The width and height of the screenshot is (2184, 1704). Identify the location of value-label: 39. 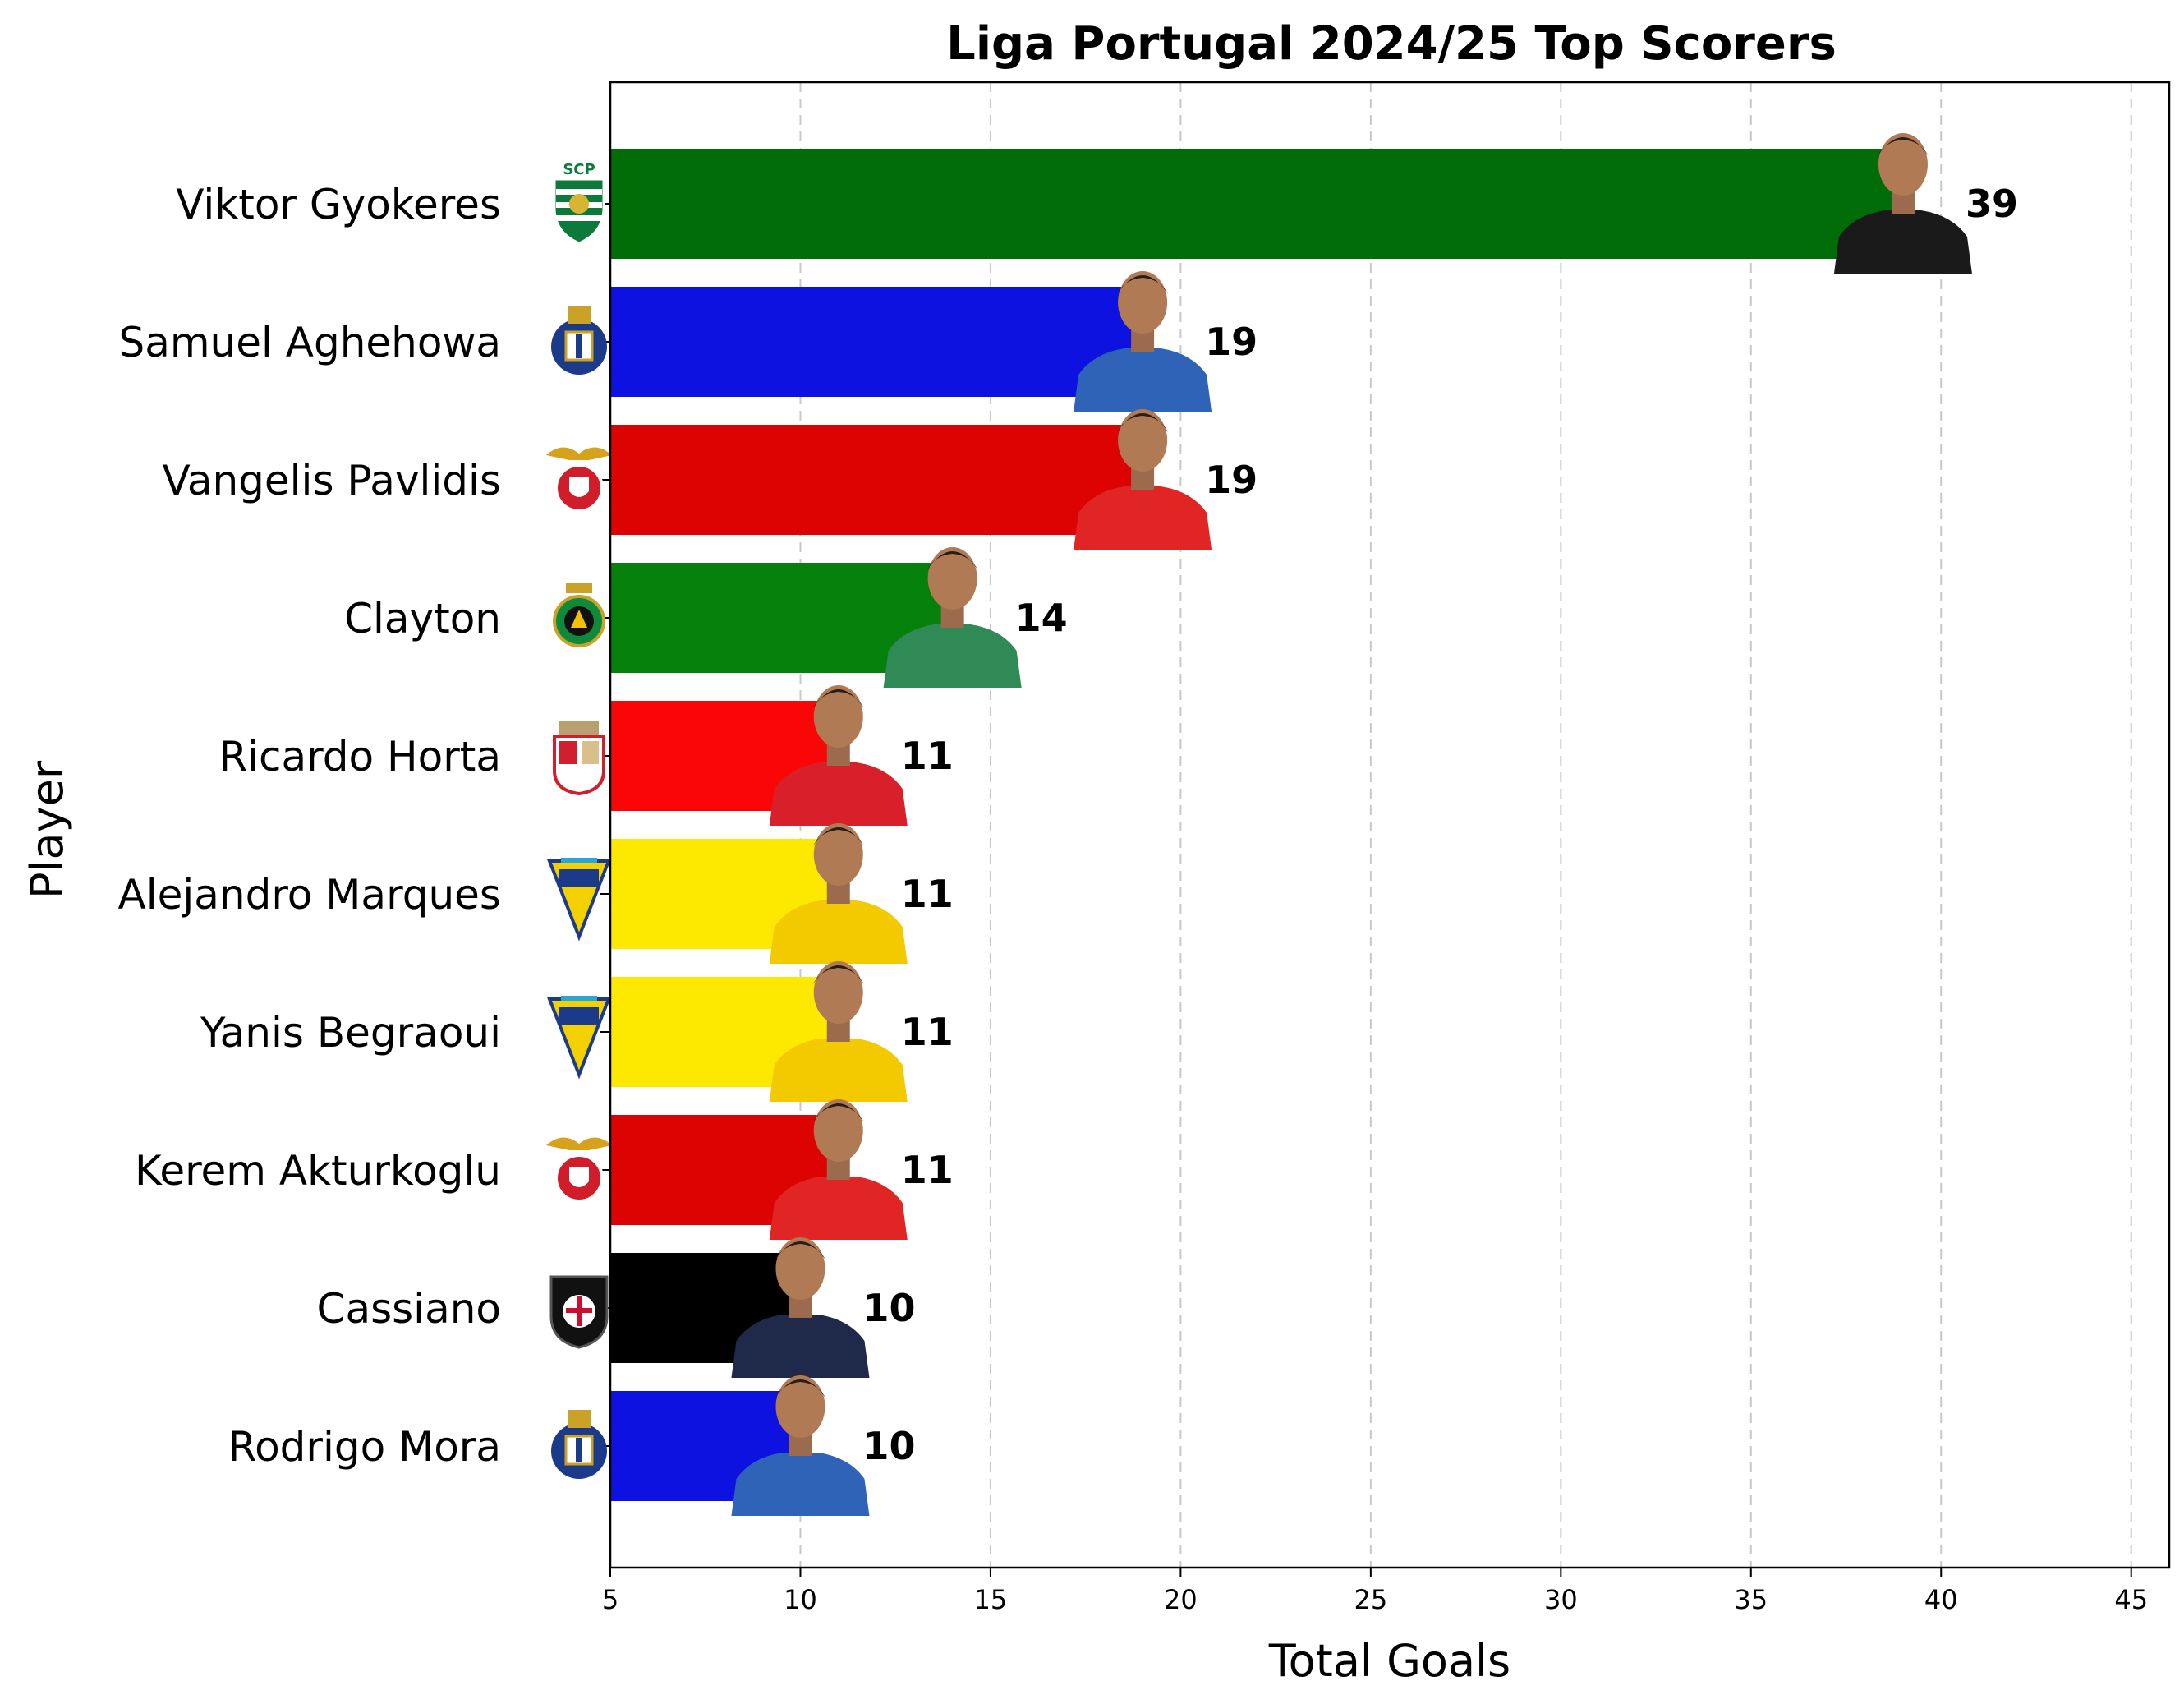
(1992, 204).